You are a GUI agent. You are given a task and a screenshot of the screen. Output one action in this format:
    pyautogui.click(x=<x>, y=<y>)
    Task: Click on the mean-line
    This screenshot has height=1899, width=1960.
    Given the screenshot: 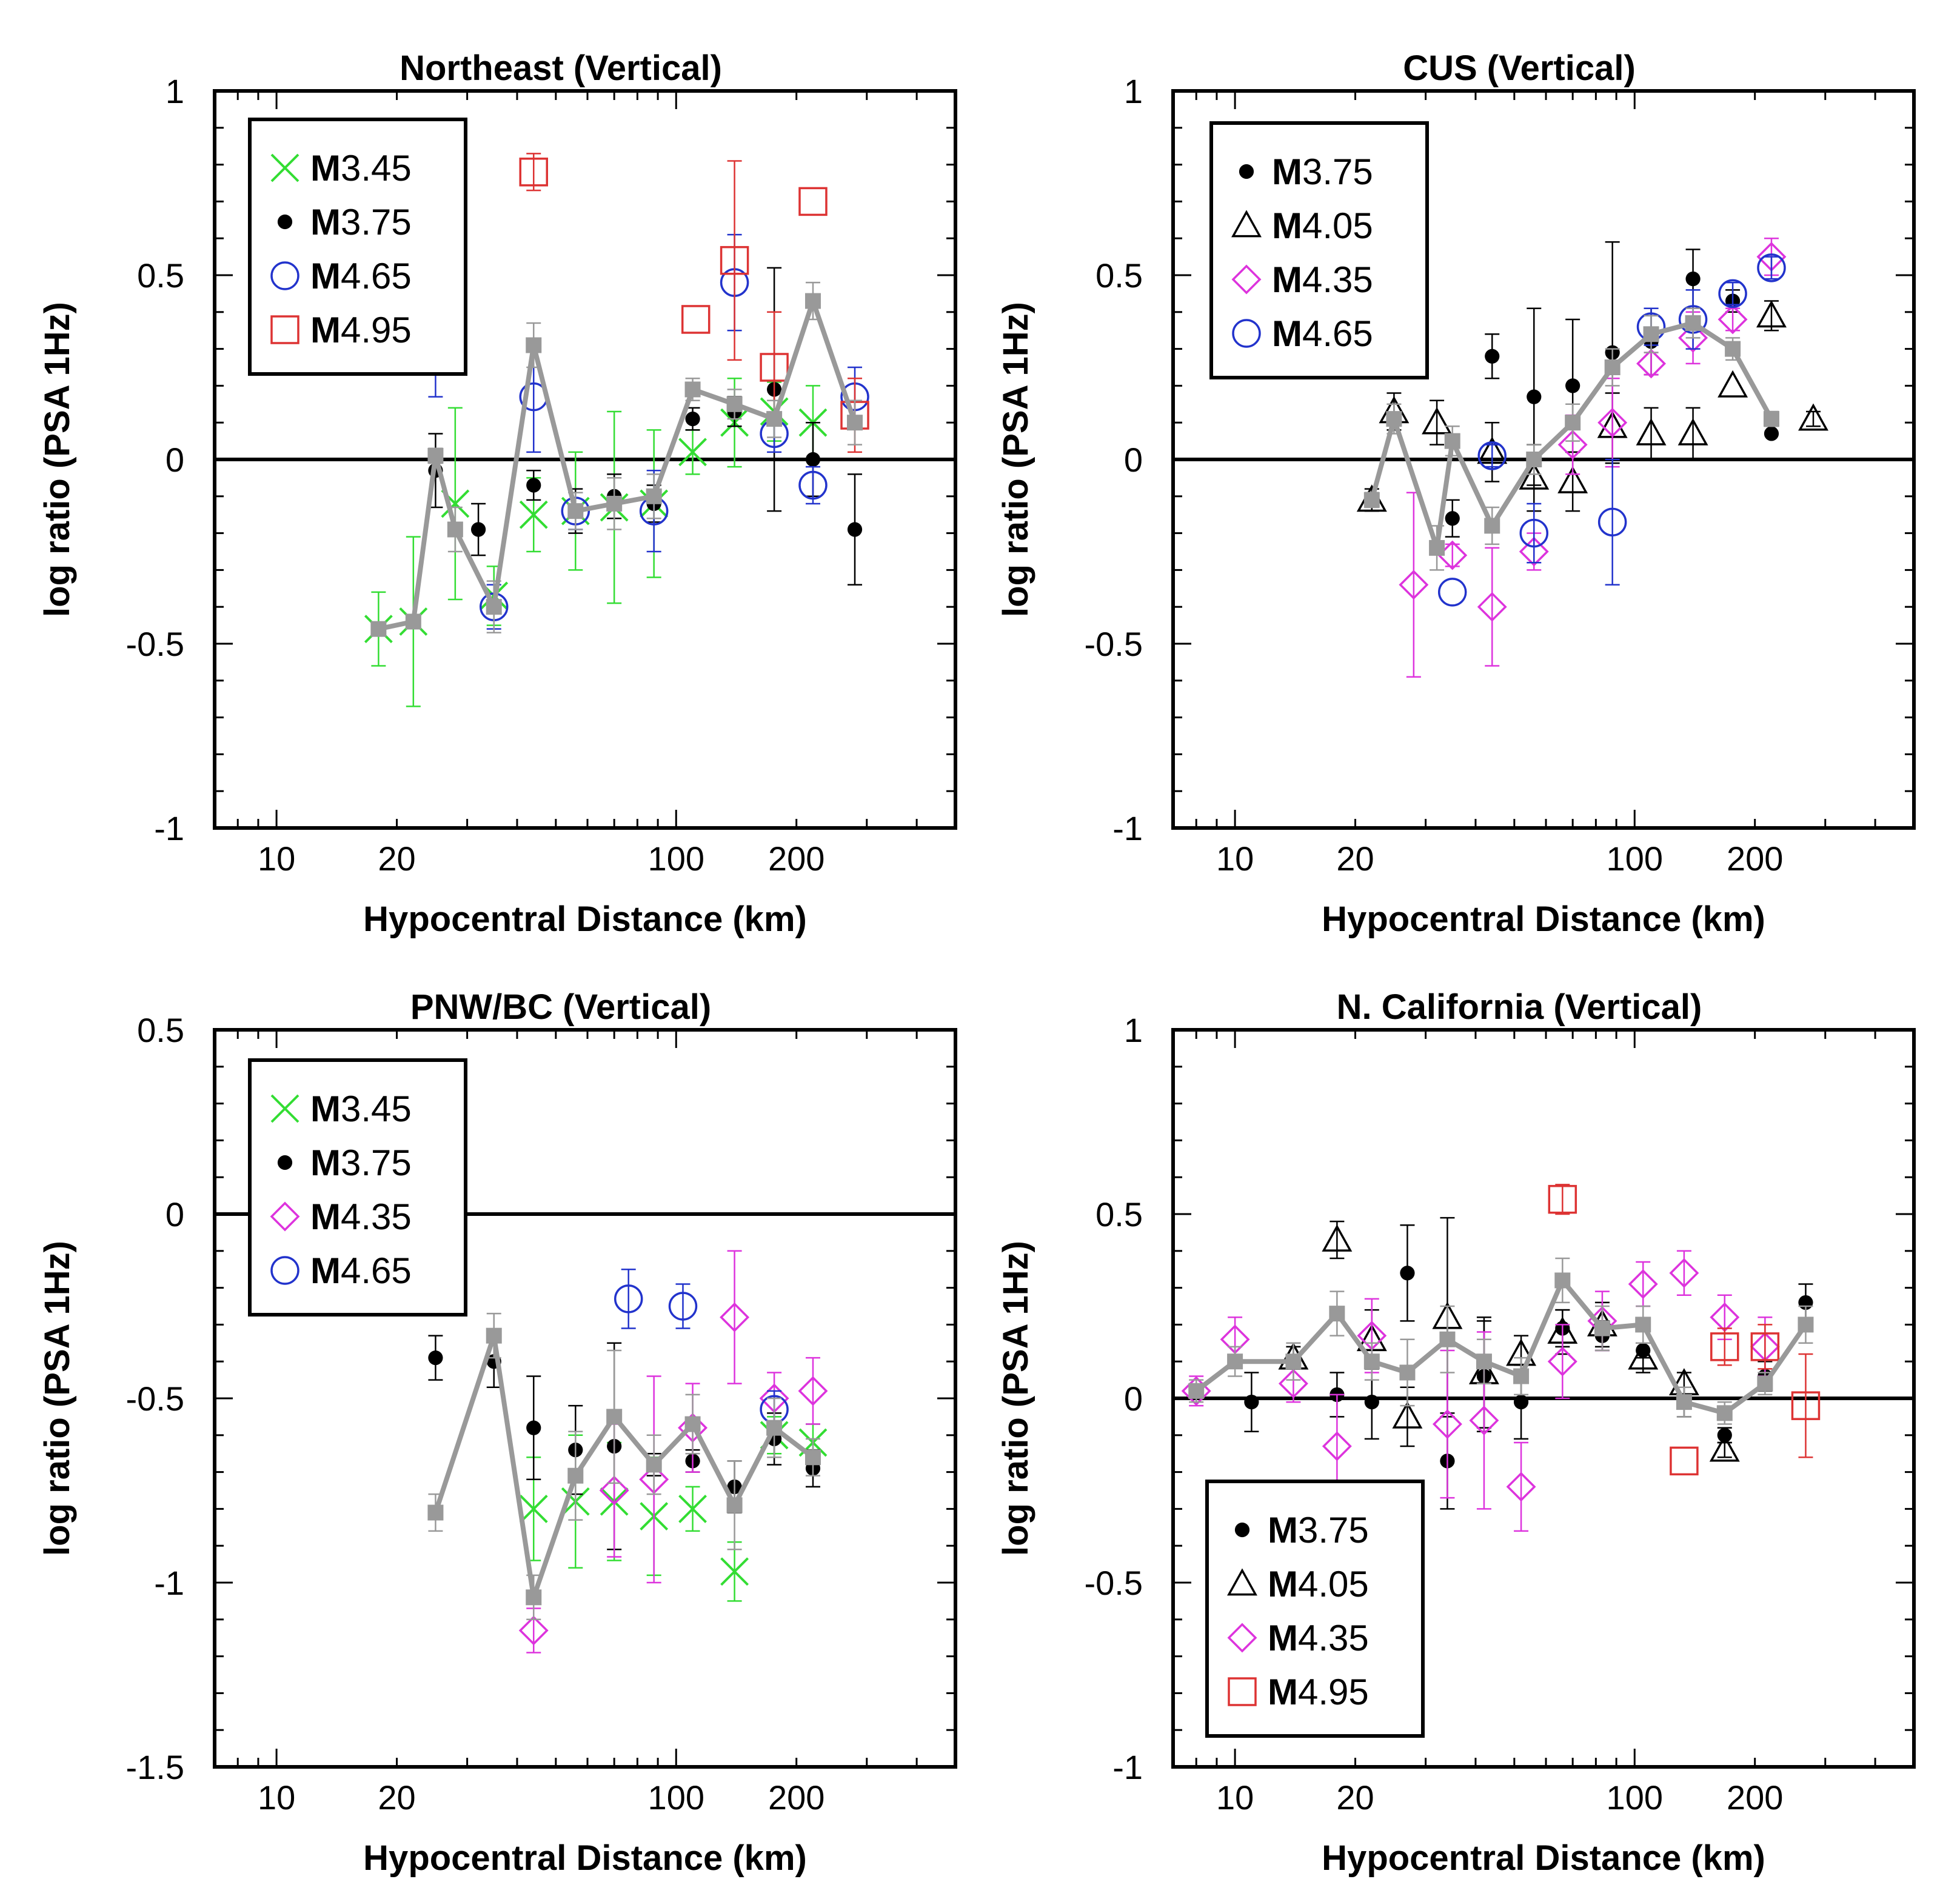 What is the action you would take?
    pyautogui.click(x=624, y=1466)
    